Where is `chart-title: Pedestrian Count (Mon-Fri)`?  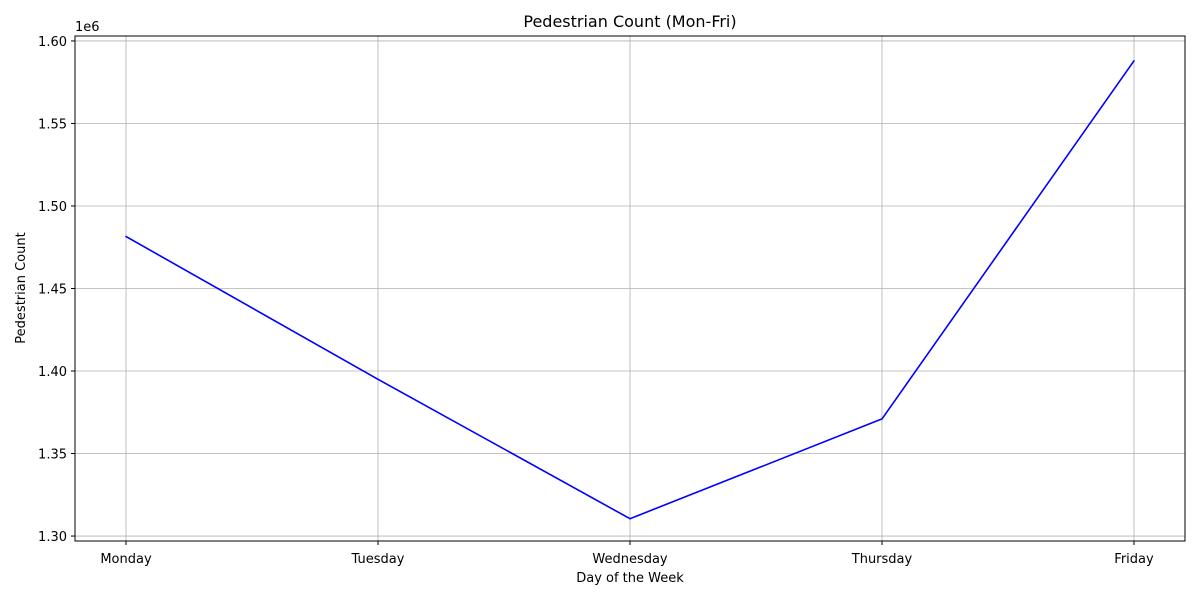 chart-title: Pedestrian Count (Mon-Fri) is located at coordinates (629, 21).